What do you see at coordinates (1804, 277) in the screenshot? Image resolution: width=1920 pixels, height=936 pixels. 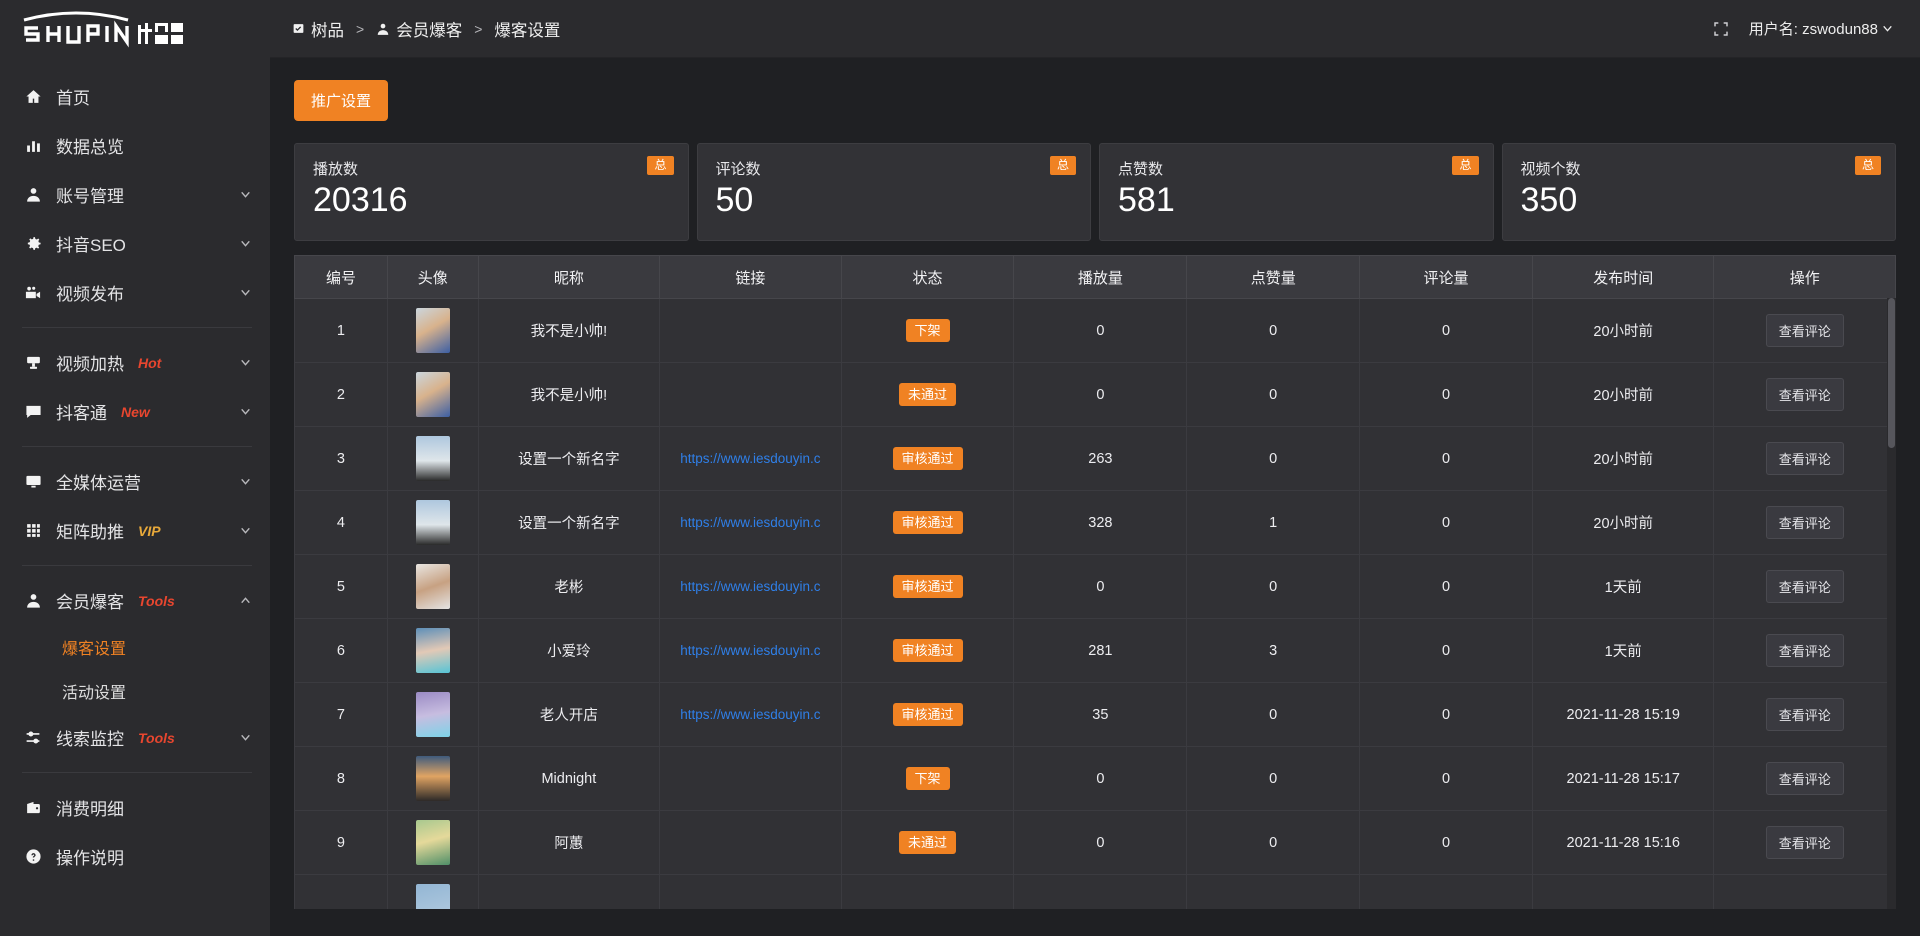 I see `column-header-actions: 操作` at bounding box center [1804, 277].